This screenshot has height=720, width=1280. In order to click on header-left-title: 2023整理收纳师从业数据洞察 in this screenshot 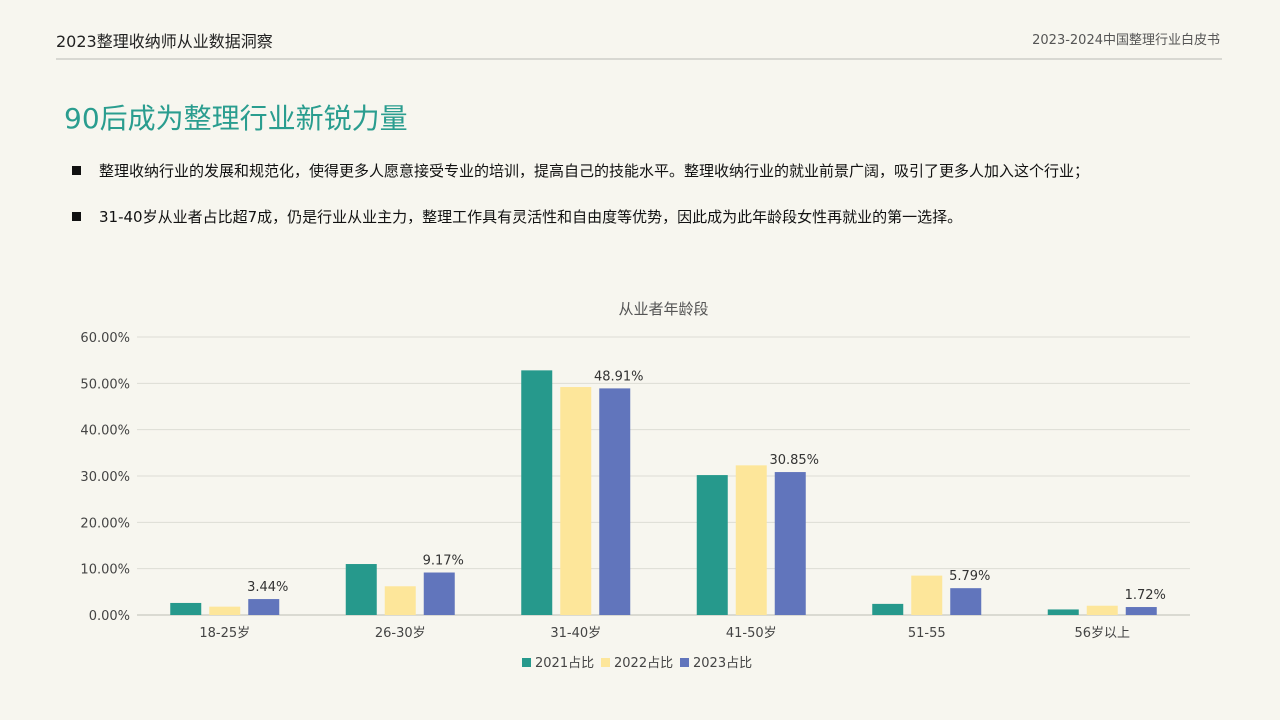, I will do `click(164, 41)`.